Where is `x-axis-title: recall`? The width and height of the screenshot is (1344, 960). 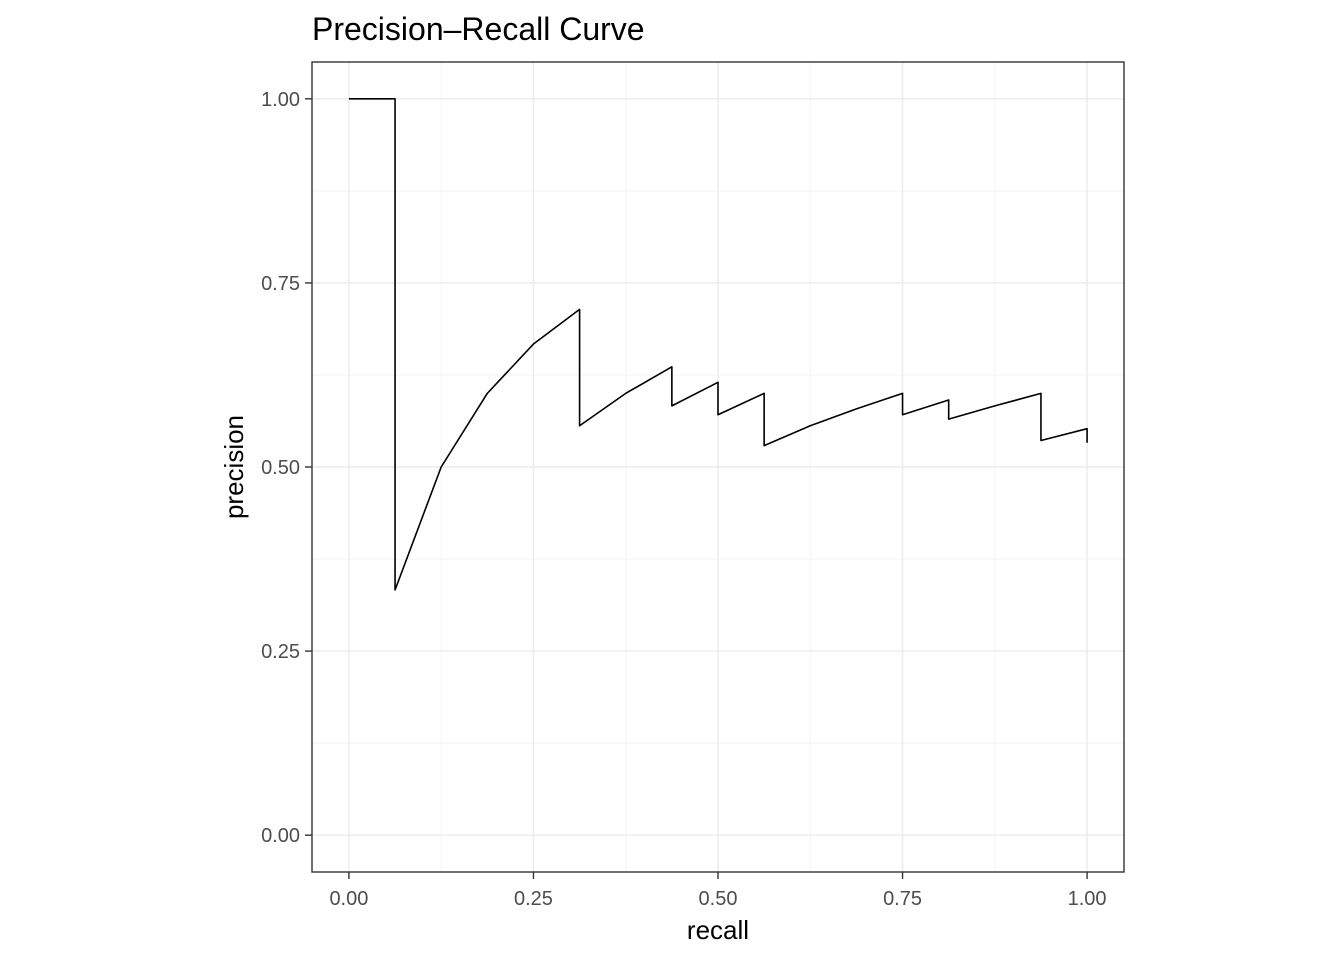 x-axis-title: recall is located at coordinates (718, 930).